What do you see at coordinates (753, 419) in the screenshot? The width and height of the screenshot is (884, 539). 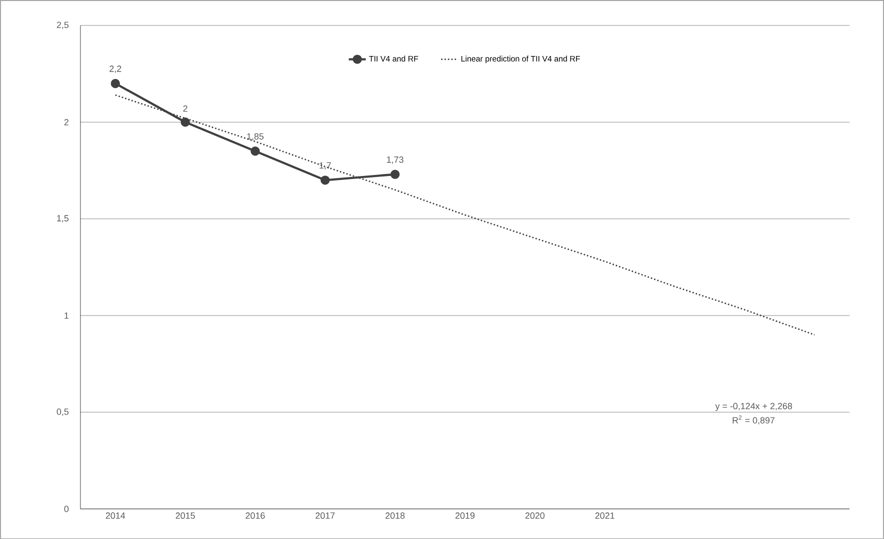 I see `annotation: R$^{2}$ = 0,897` at bounding box center [753, 419].